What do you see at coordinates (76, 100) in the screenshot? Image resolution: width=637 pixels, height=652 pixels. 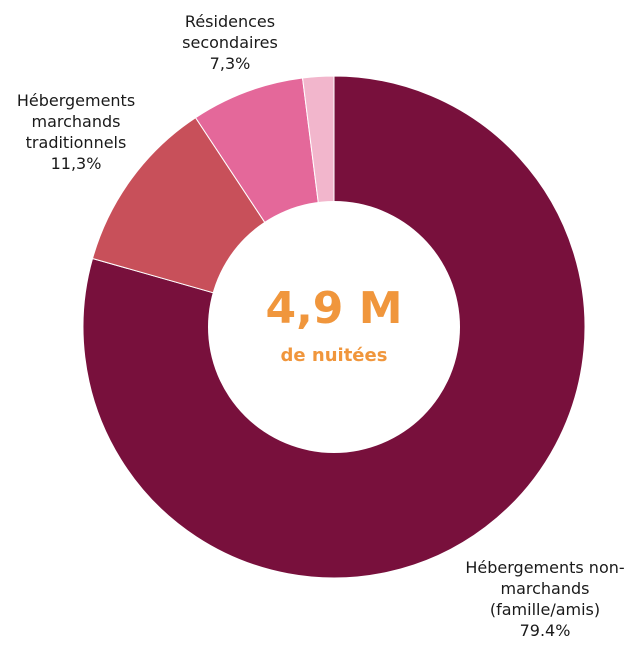 I see `slice-label-line: Hébergements` at bounding box center [76, 100].